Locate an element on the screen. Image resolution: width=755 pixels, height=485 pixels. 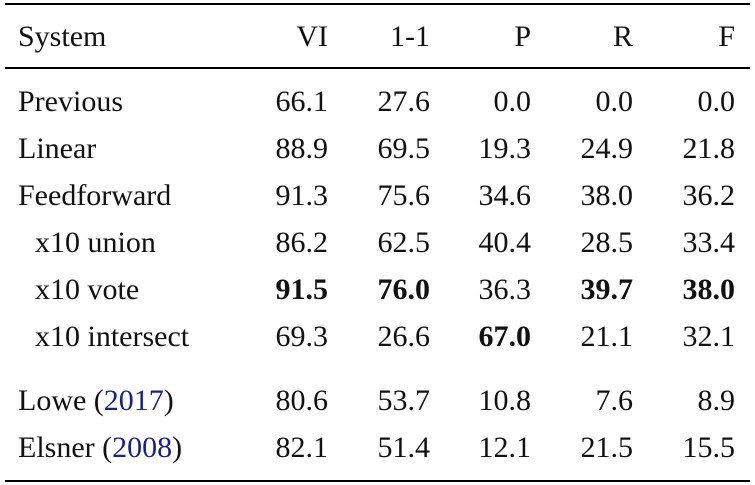
value-cell: 86.2 is located at coordinates (302, 242).